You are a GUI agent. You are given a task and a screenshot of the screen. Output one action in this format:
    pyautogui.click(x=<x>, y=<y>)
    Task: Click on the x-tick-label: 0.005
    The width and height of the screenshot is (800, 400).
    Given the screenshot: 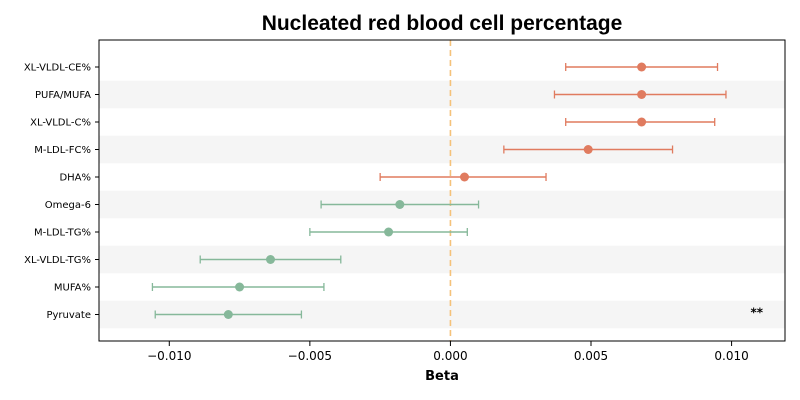 What is the action you would take?
    pyautogui.click(x=591, y=356)
    